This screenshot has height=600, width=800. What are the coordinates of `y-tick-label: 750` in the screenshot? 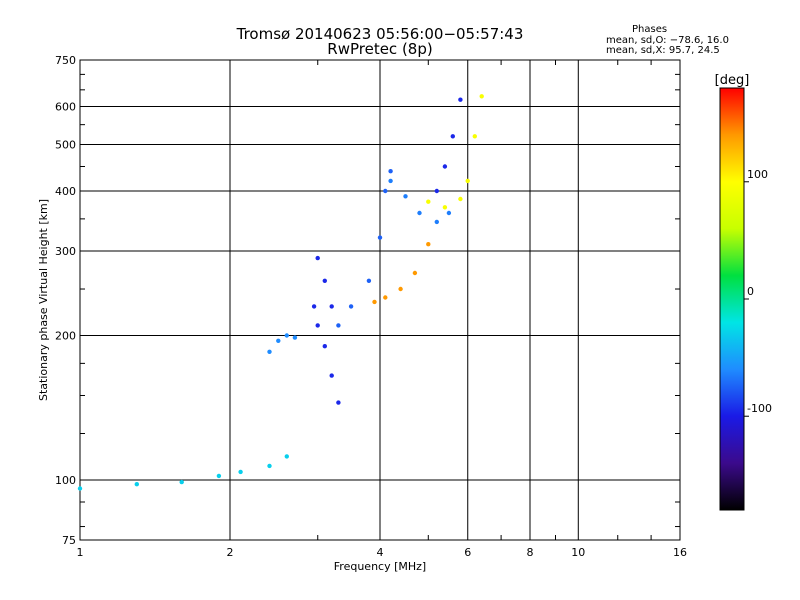 It's located at (65, 60).